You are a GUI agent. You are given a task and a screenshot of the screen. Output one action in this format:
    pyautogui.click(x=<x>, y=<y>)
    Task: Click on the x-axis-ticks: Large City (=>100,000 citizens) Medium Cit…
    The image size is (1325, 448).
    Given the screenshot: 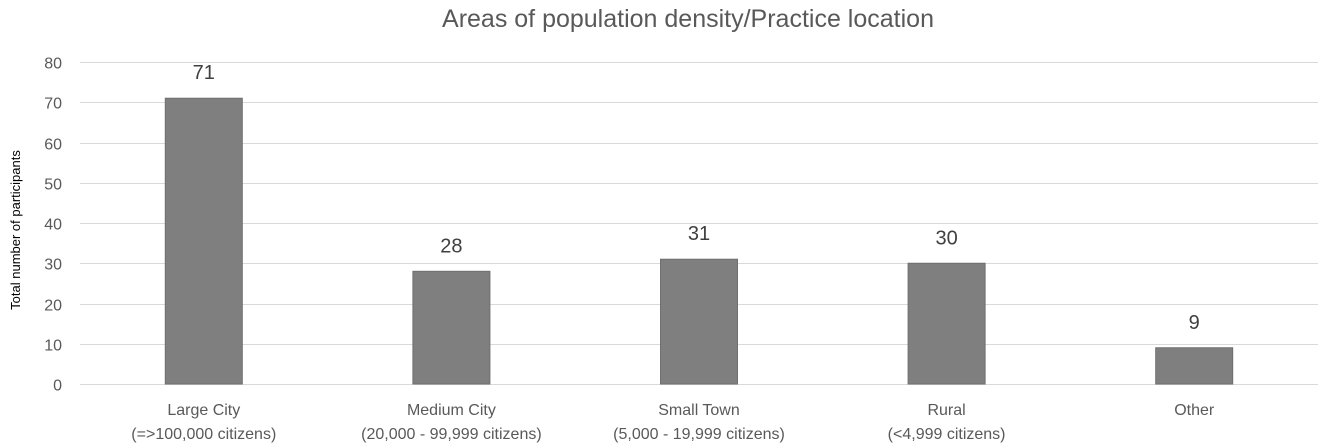 What is the action you would take?
    pyautogui.click(x=673, y=422)
    